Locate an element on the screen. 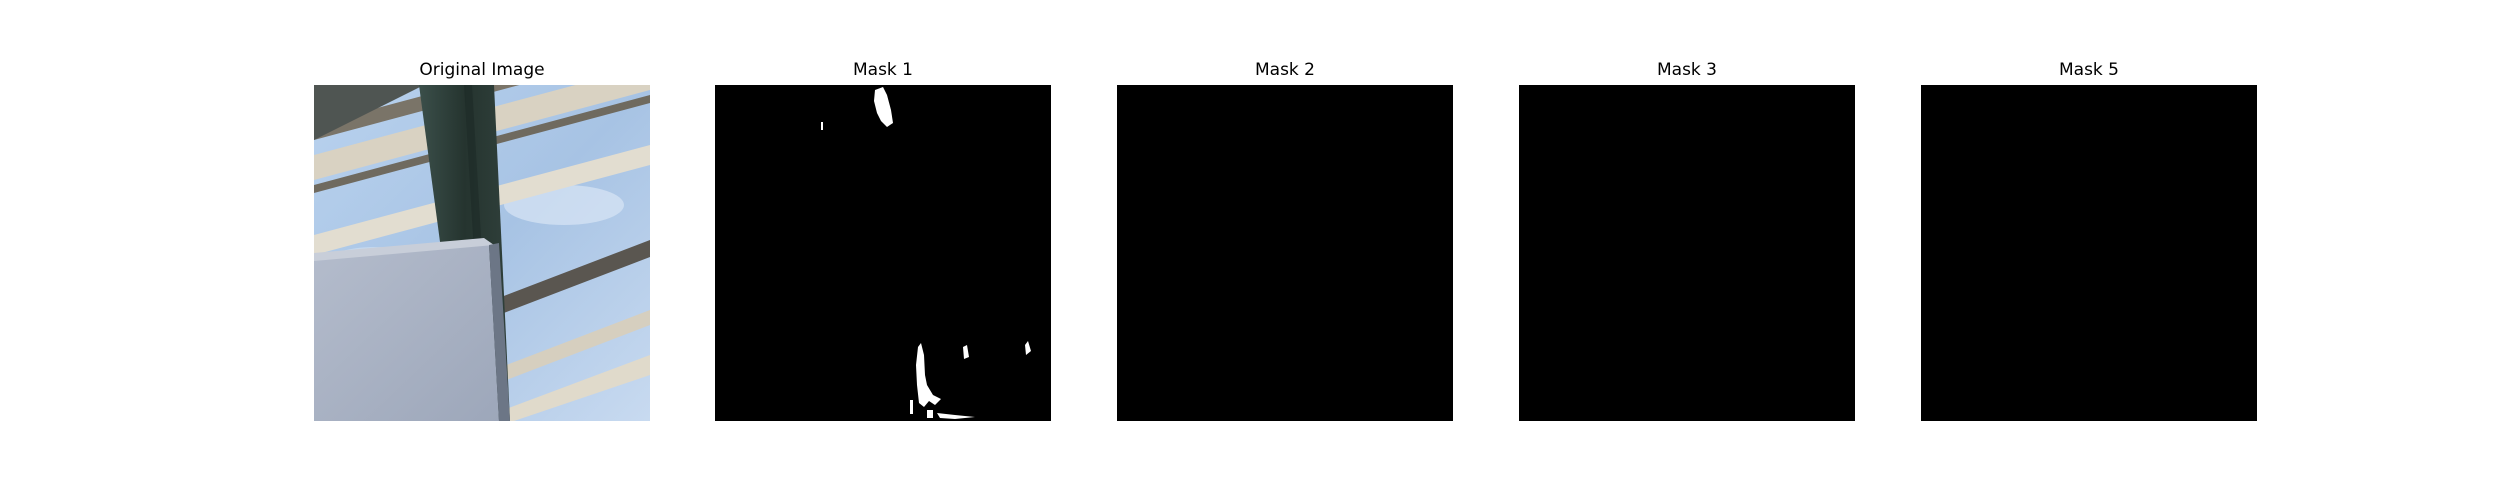  panel-mask-5: Mask 5 is located at coordinates (2089, 250).